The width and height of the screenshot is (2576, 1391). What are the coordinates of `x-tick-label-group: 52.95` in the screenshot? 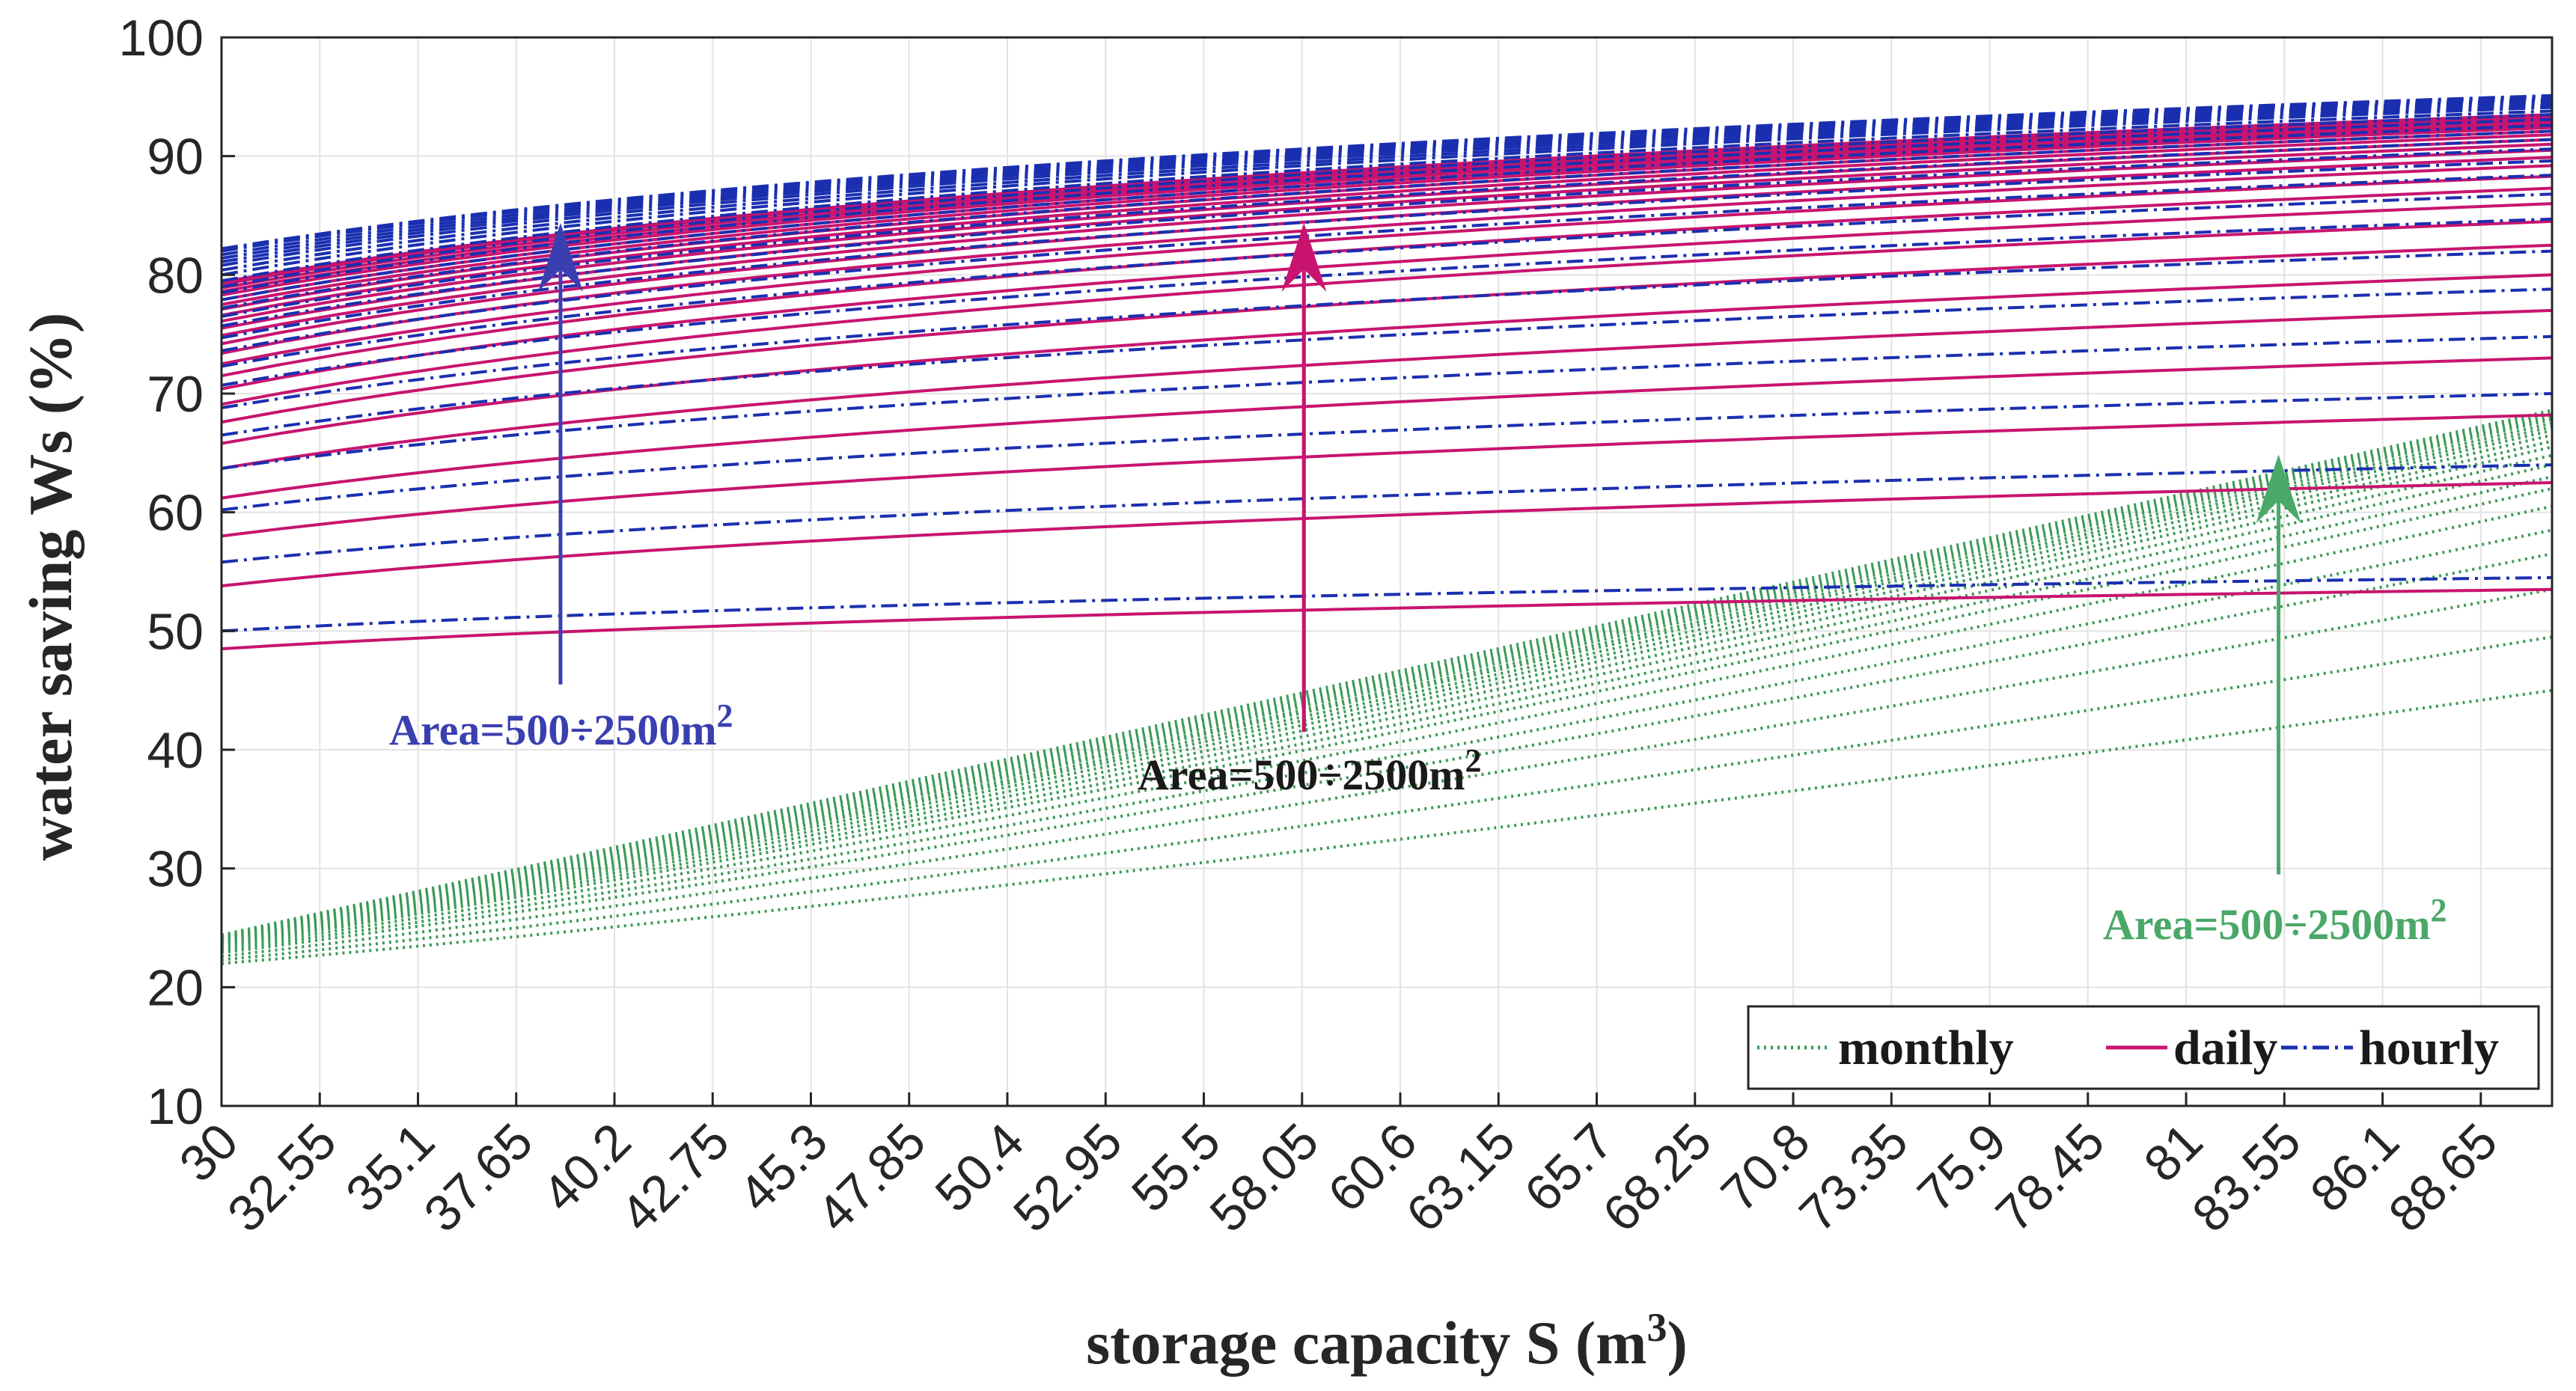 It's located at (1068, 1178).